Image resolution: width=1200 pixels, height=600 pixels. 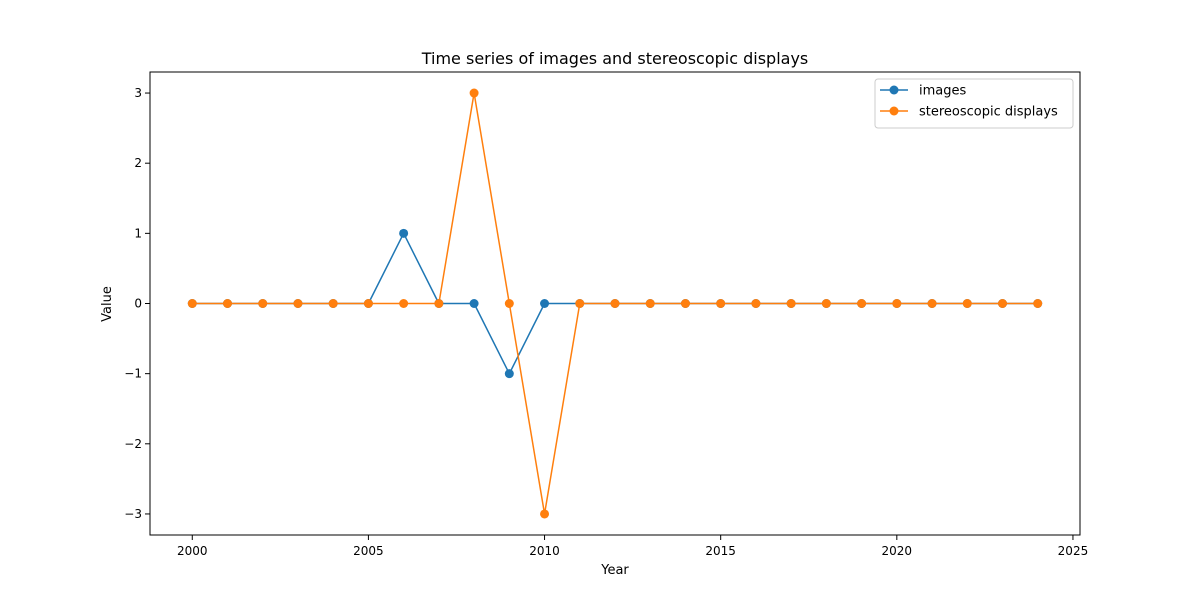 I want to click on y-tick-label: 1, so click(x=138, y=233).